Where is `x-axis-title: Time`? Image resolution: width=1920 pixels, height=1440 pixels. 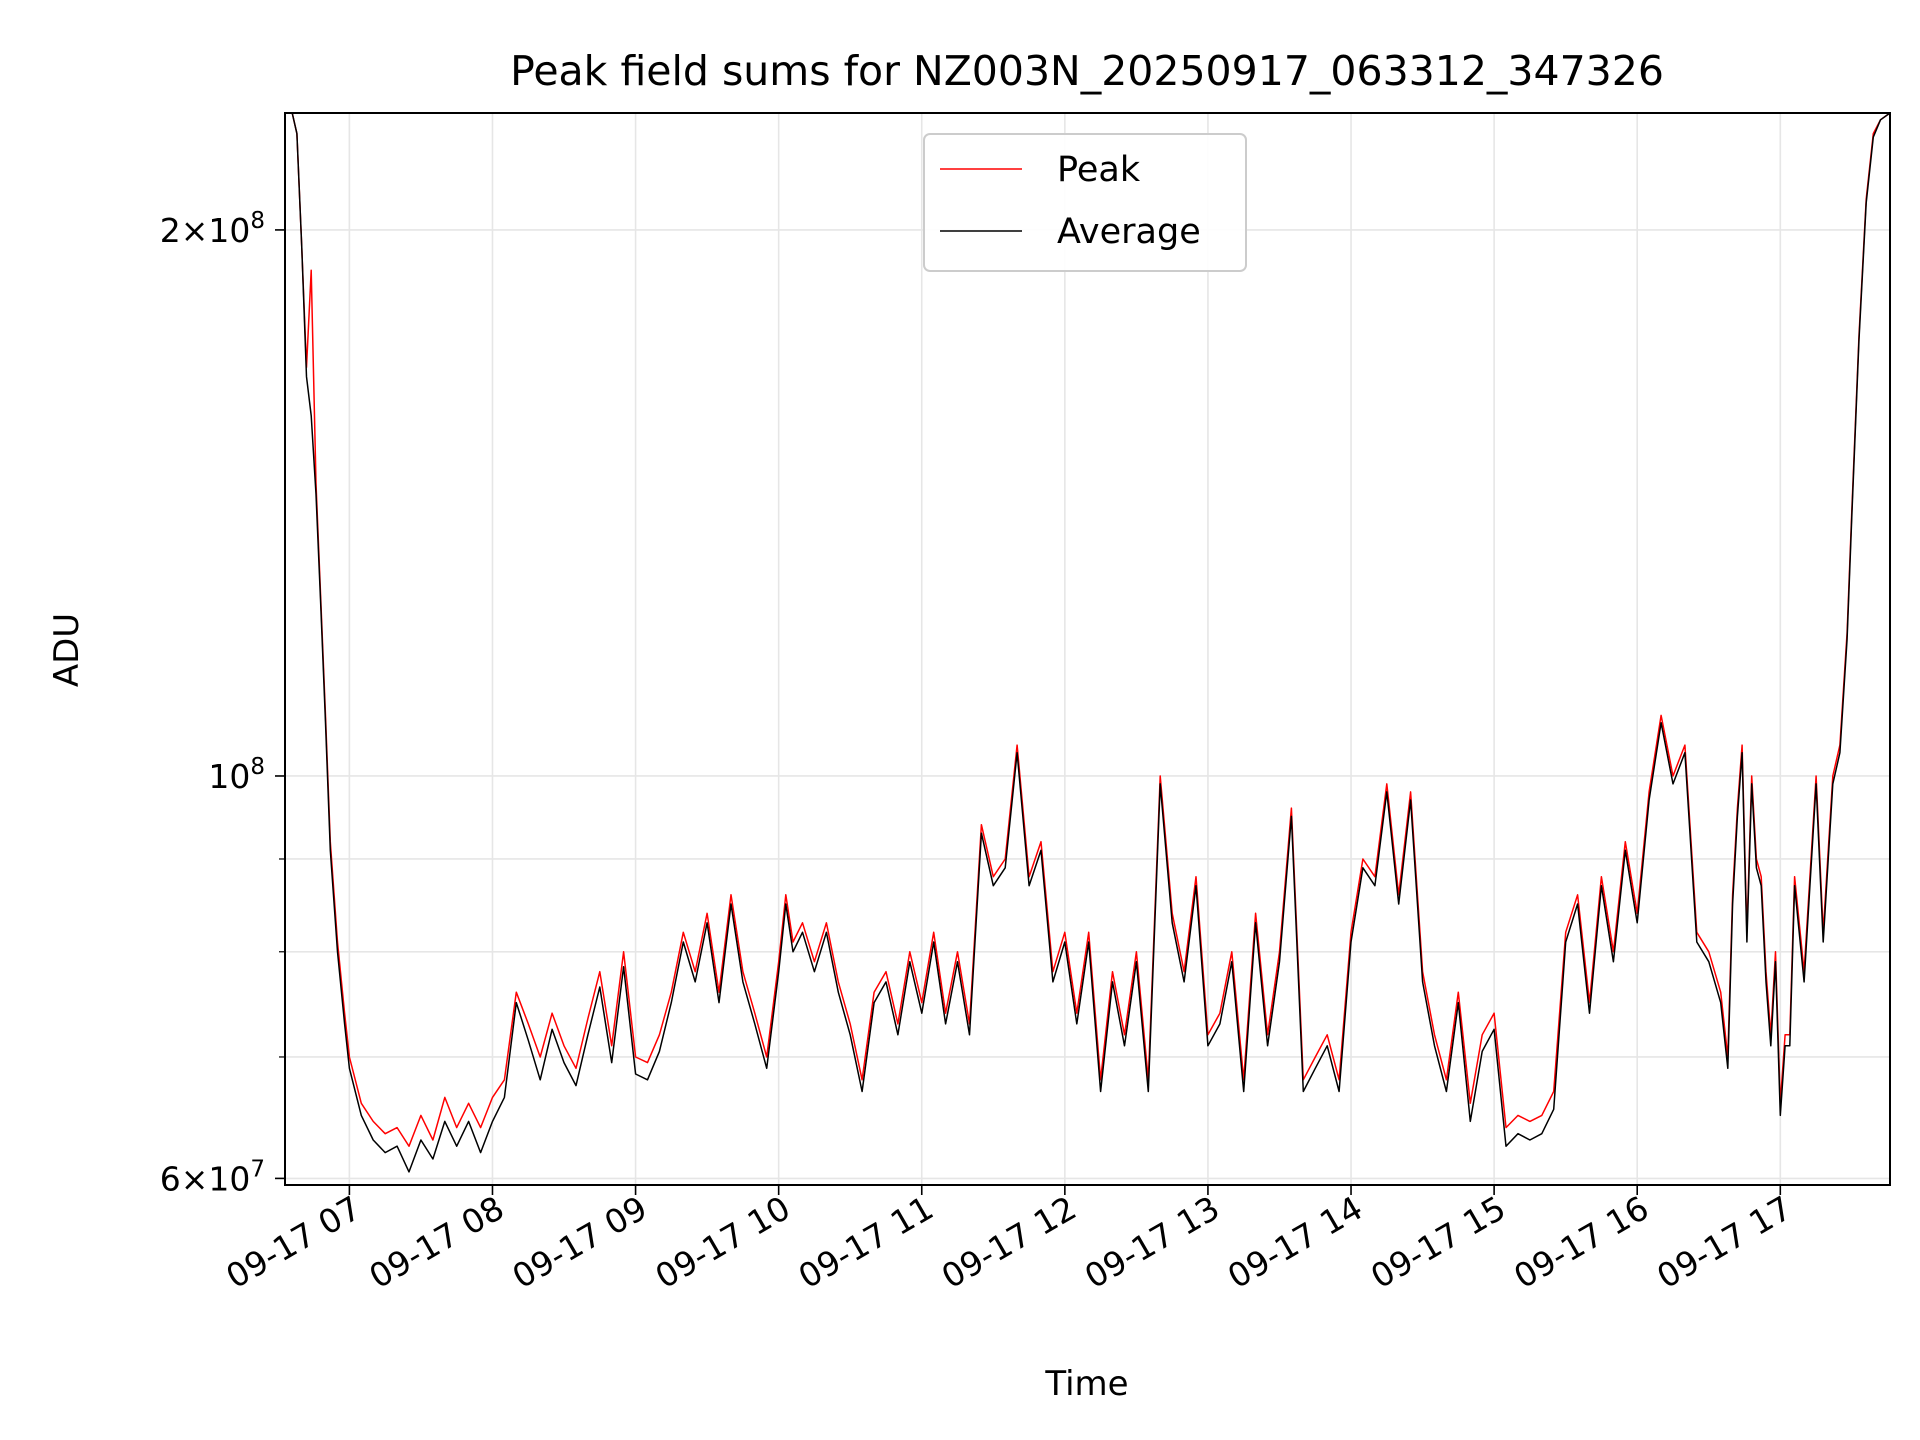 x-axis-title: Time is located at coordinates (1086, 1384).